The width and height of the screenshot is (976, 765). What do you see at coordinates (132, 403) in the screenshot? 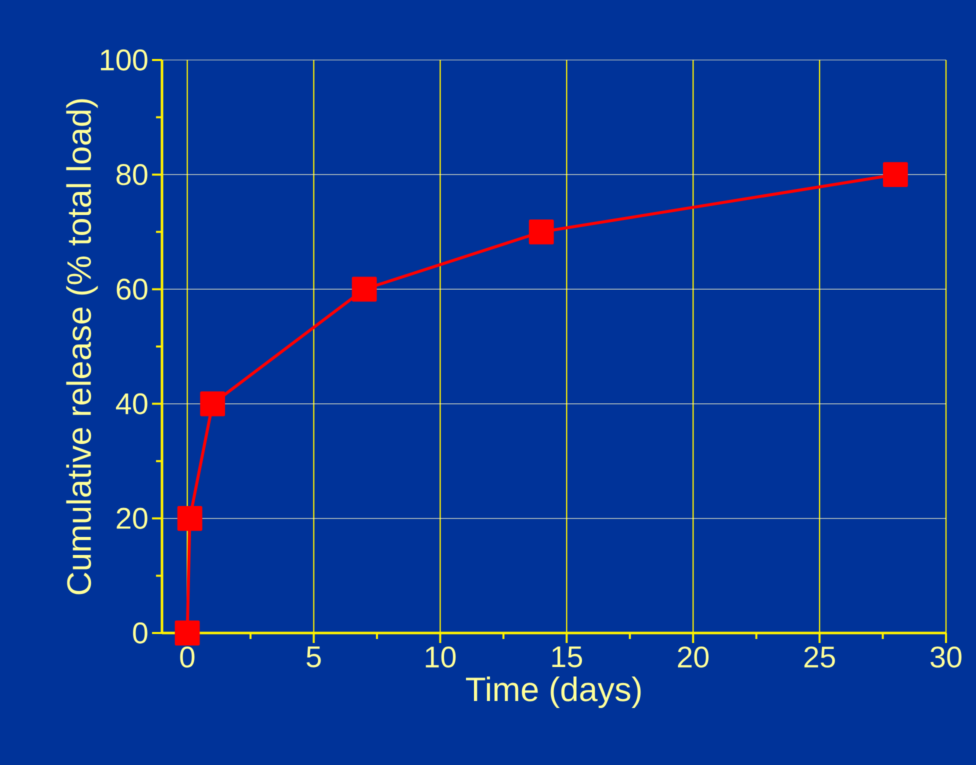
I see `y-tick-label: 40` at bounding box center [132, 403].